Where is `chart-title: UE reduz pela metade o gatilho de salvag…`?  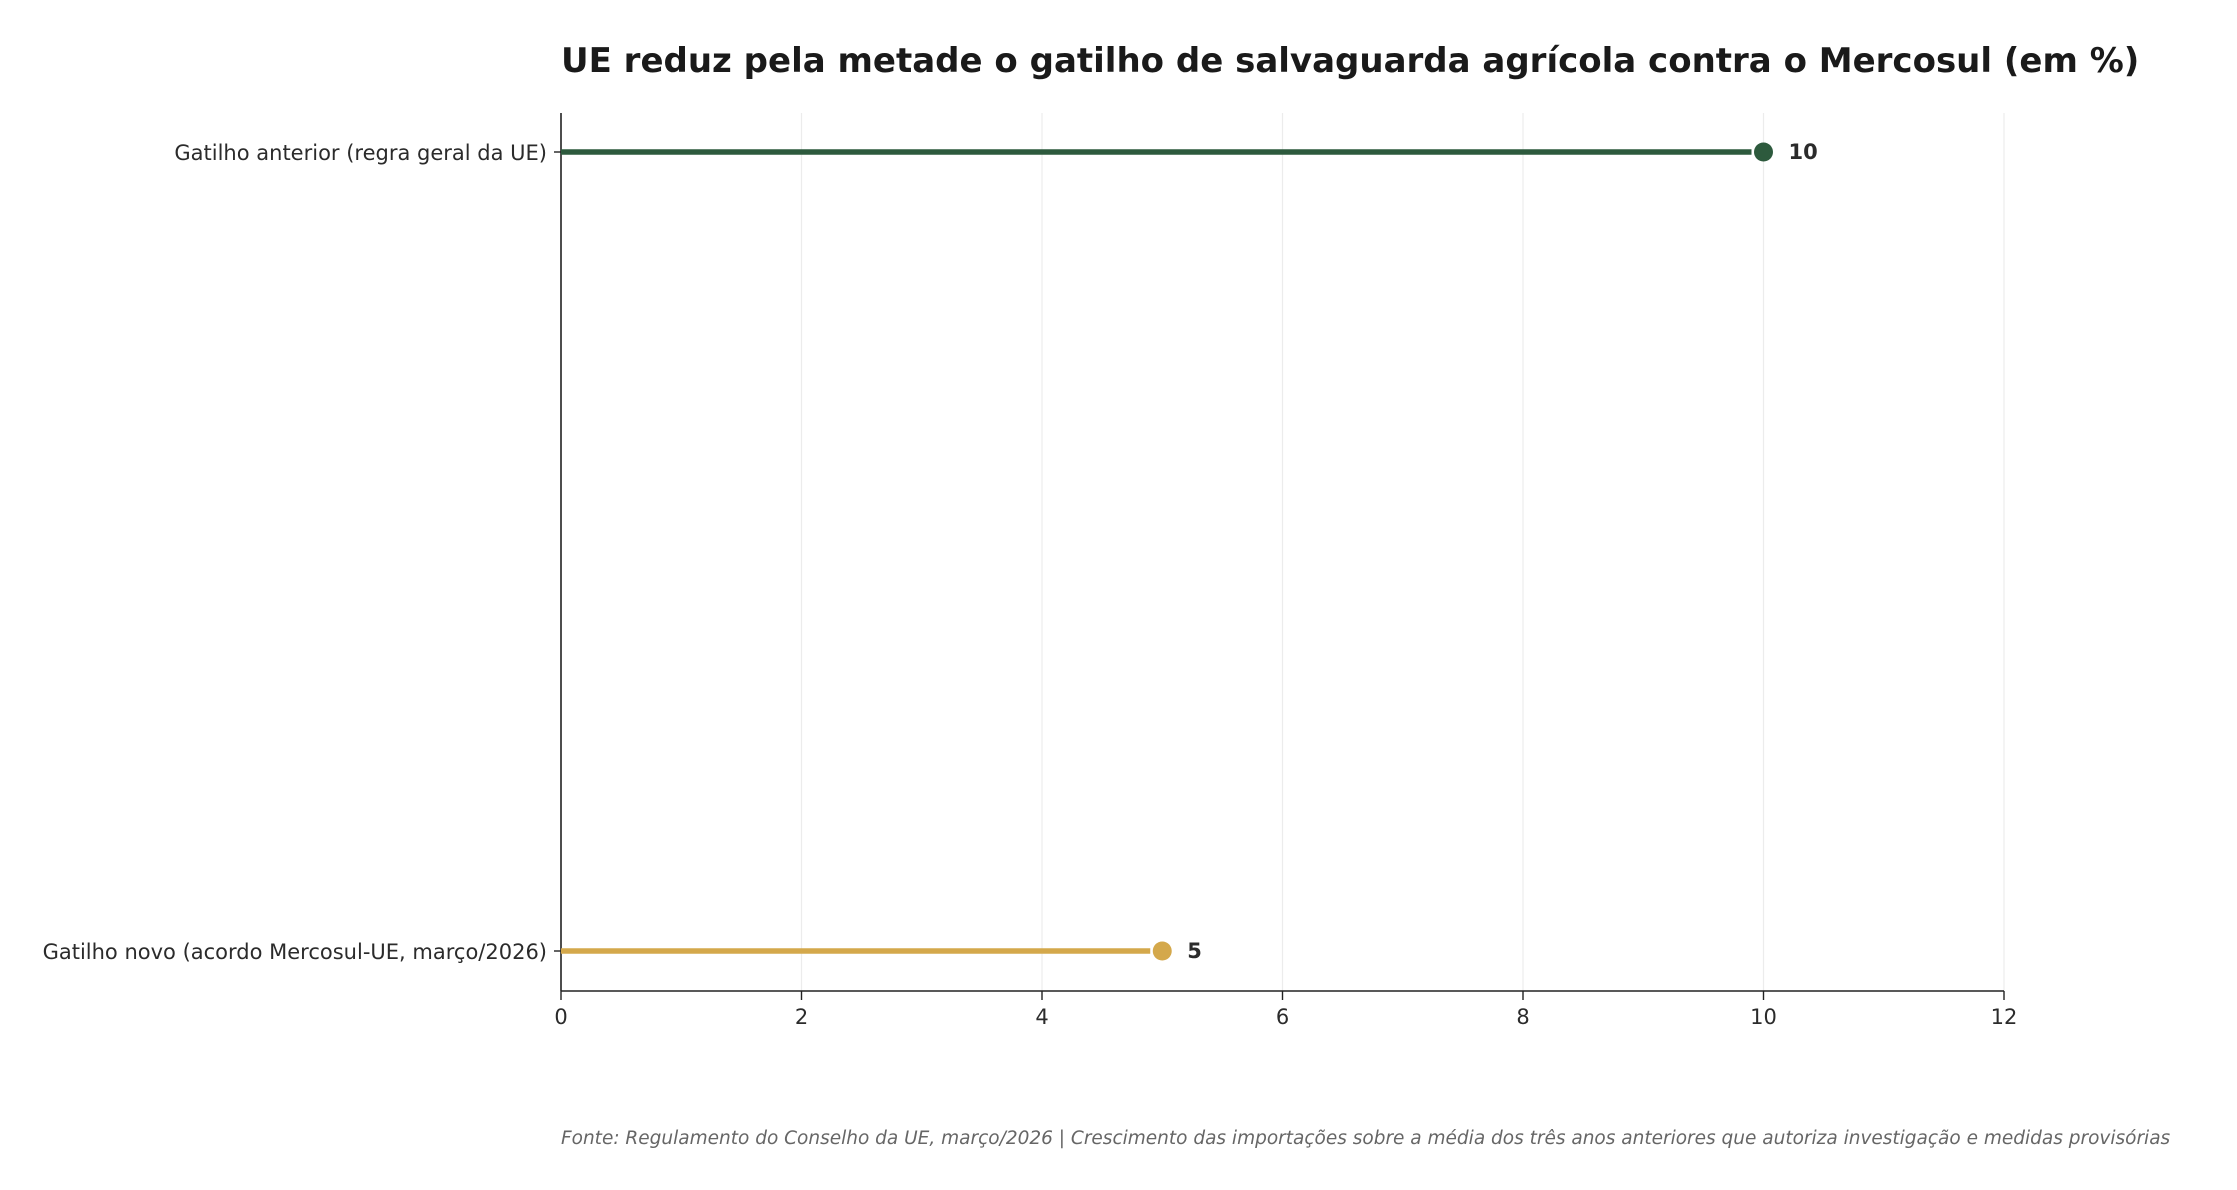
chart-title: UE reduz pela metade o gatilho de salvag… is located at coordinates (1350, 61).